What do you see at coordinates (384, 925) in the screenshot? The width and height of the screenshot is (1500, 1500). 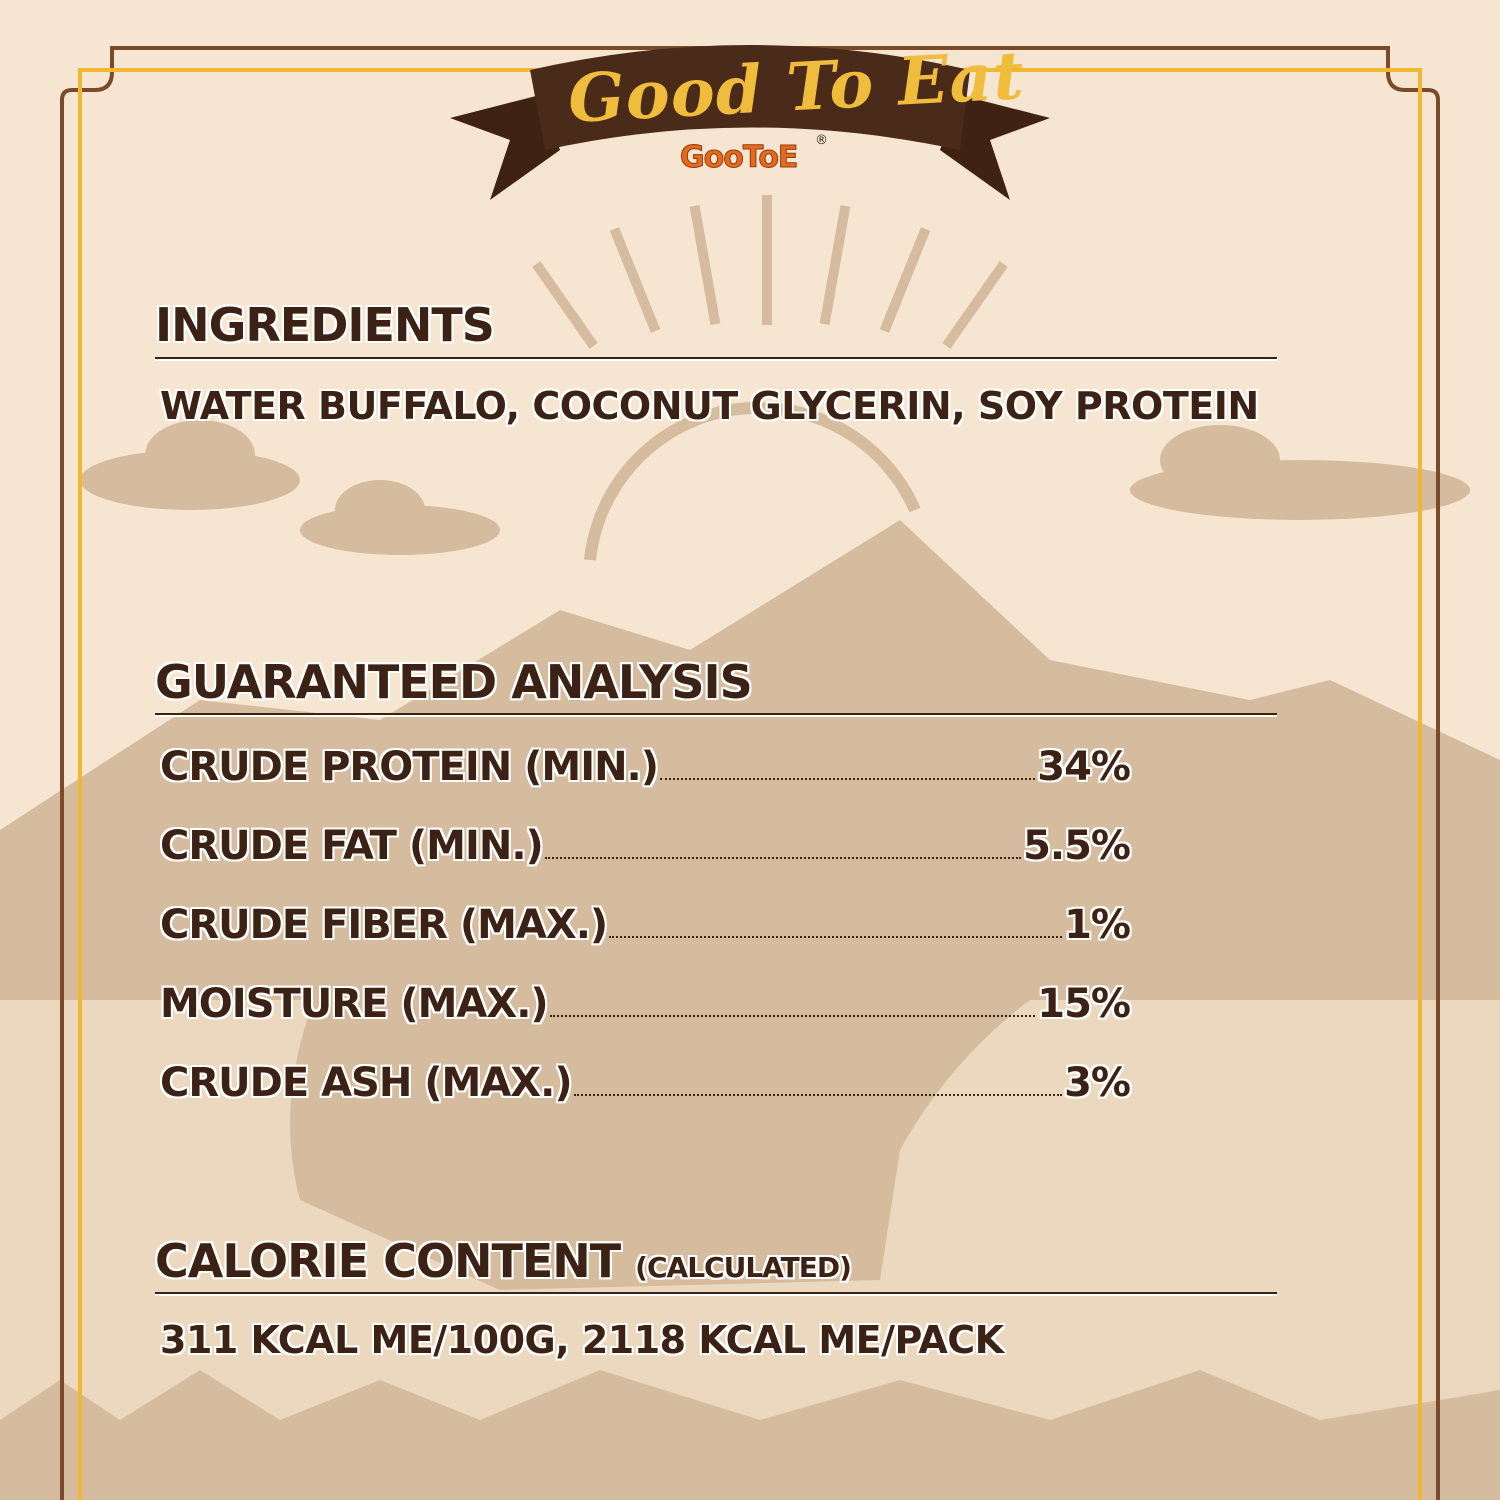 I see `analysis-label: CRUDE FIBER (MAX.)` at bounding box center [384, 925].